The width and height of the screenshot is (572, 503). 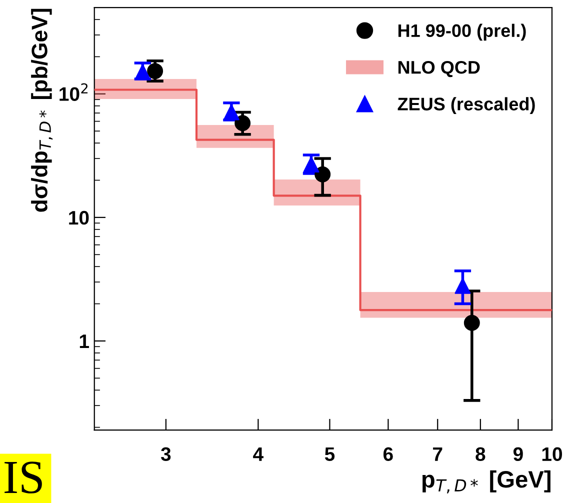 What do you see at coordinates (74, 92) in the screenshot?
I see `y-tick-label: 10$^{2}$` at bounding box center [74, 92].